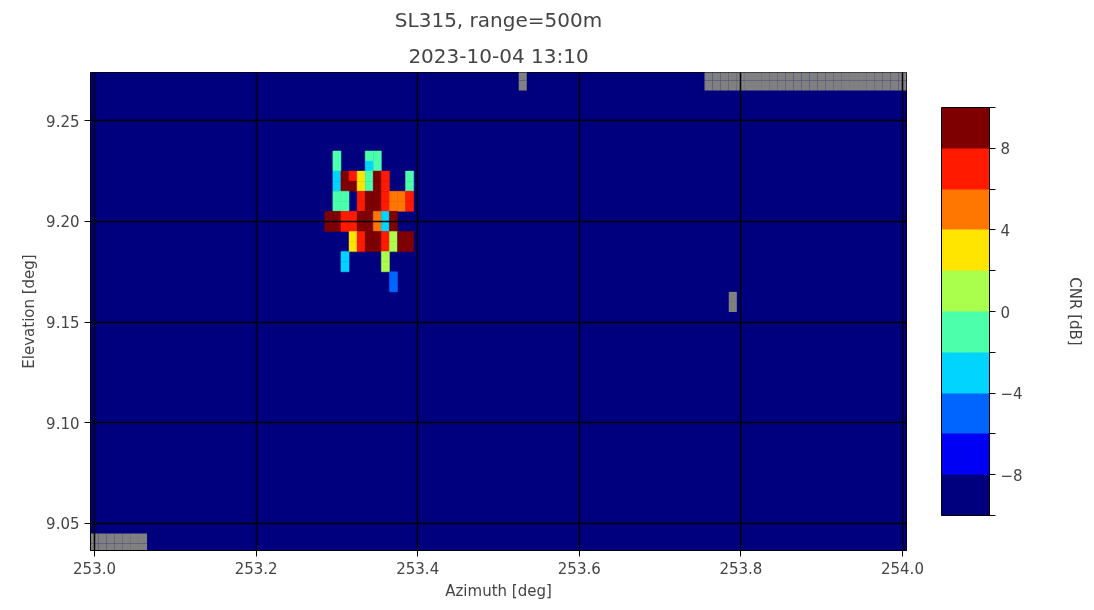  What do you see at coordinates (1005, 230) in the screenshot?
I see `color-bar-label: 4` at bounding box center [1005, 230].